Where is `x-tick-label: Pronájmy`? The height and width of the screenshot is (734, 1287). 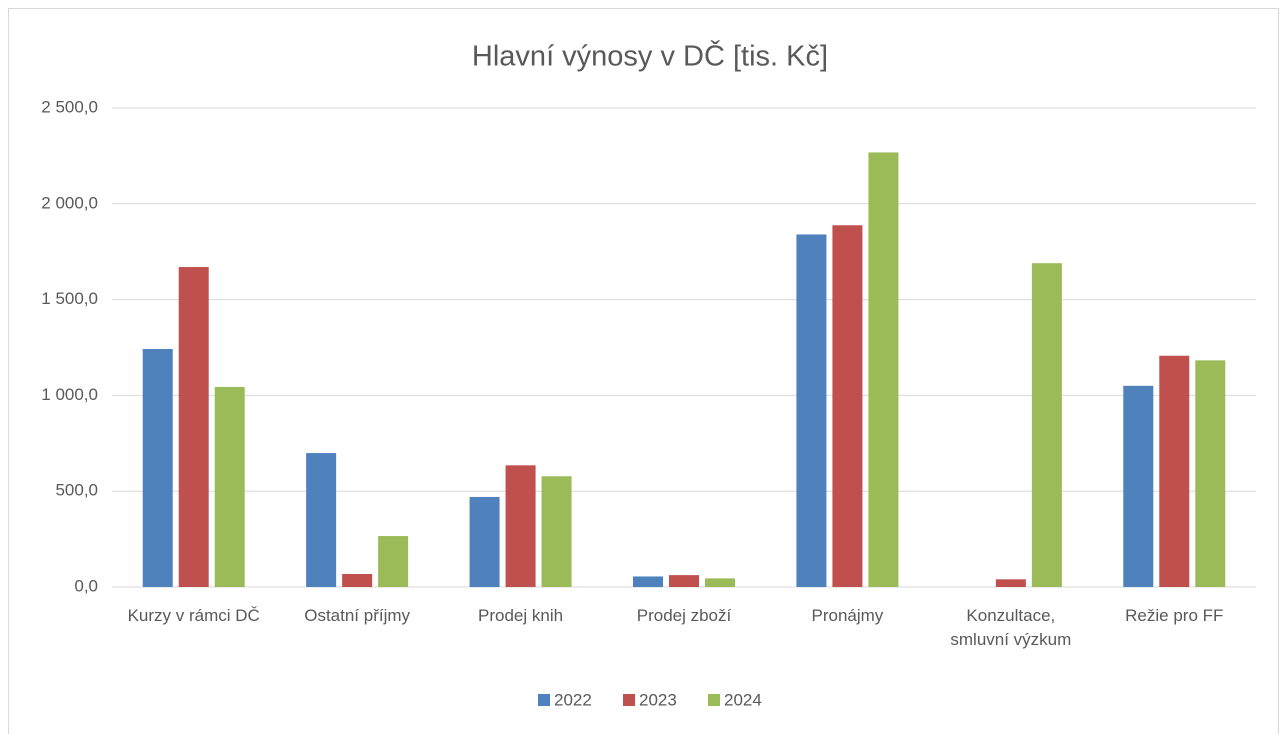 x-tick-label: Pronájmy is located at coordinates (847, 615).